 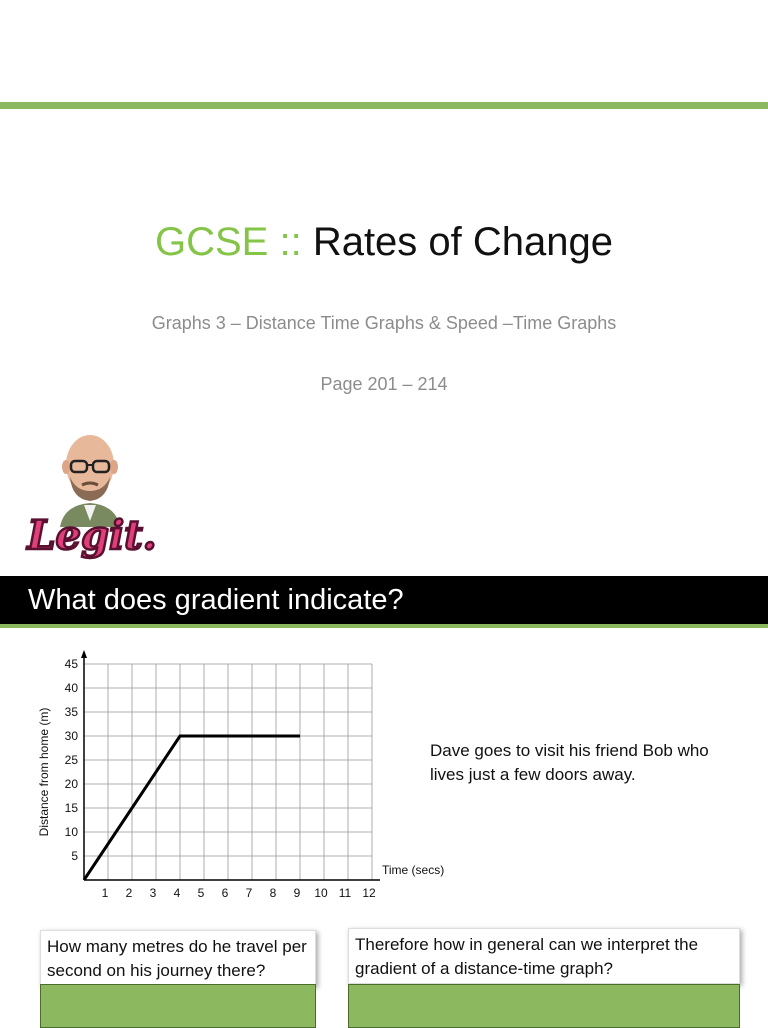 I want to click on graph-axes, so click(x=230, y=765).